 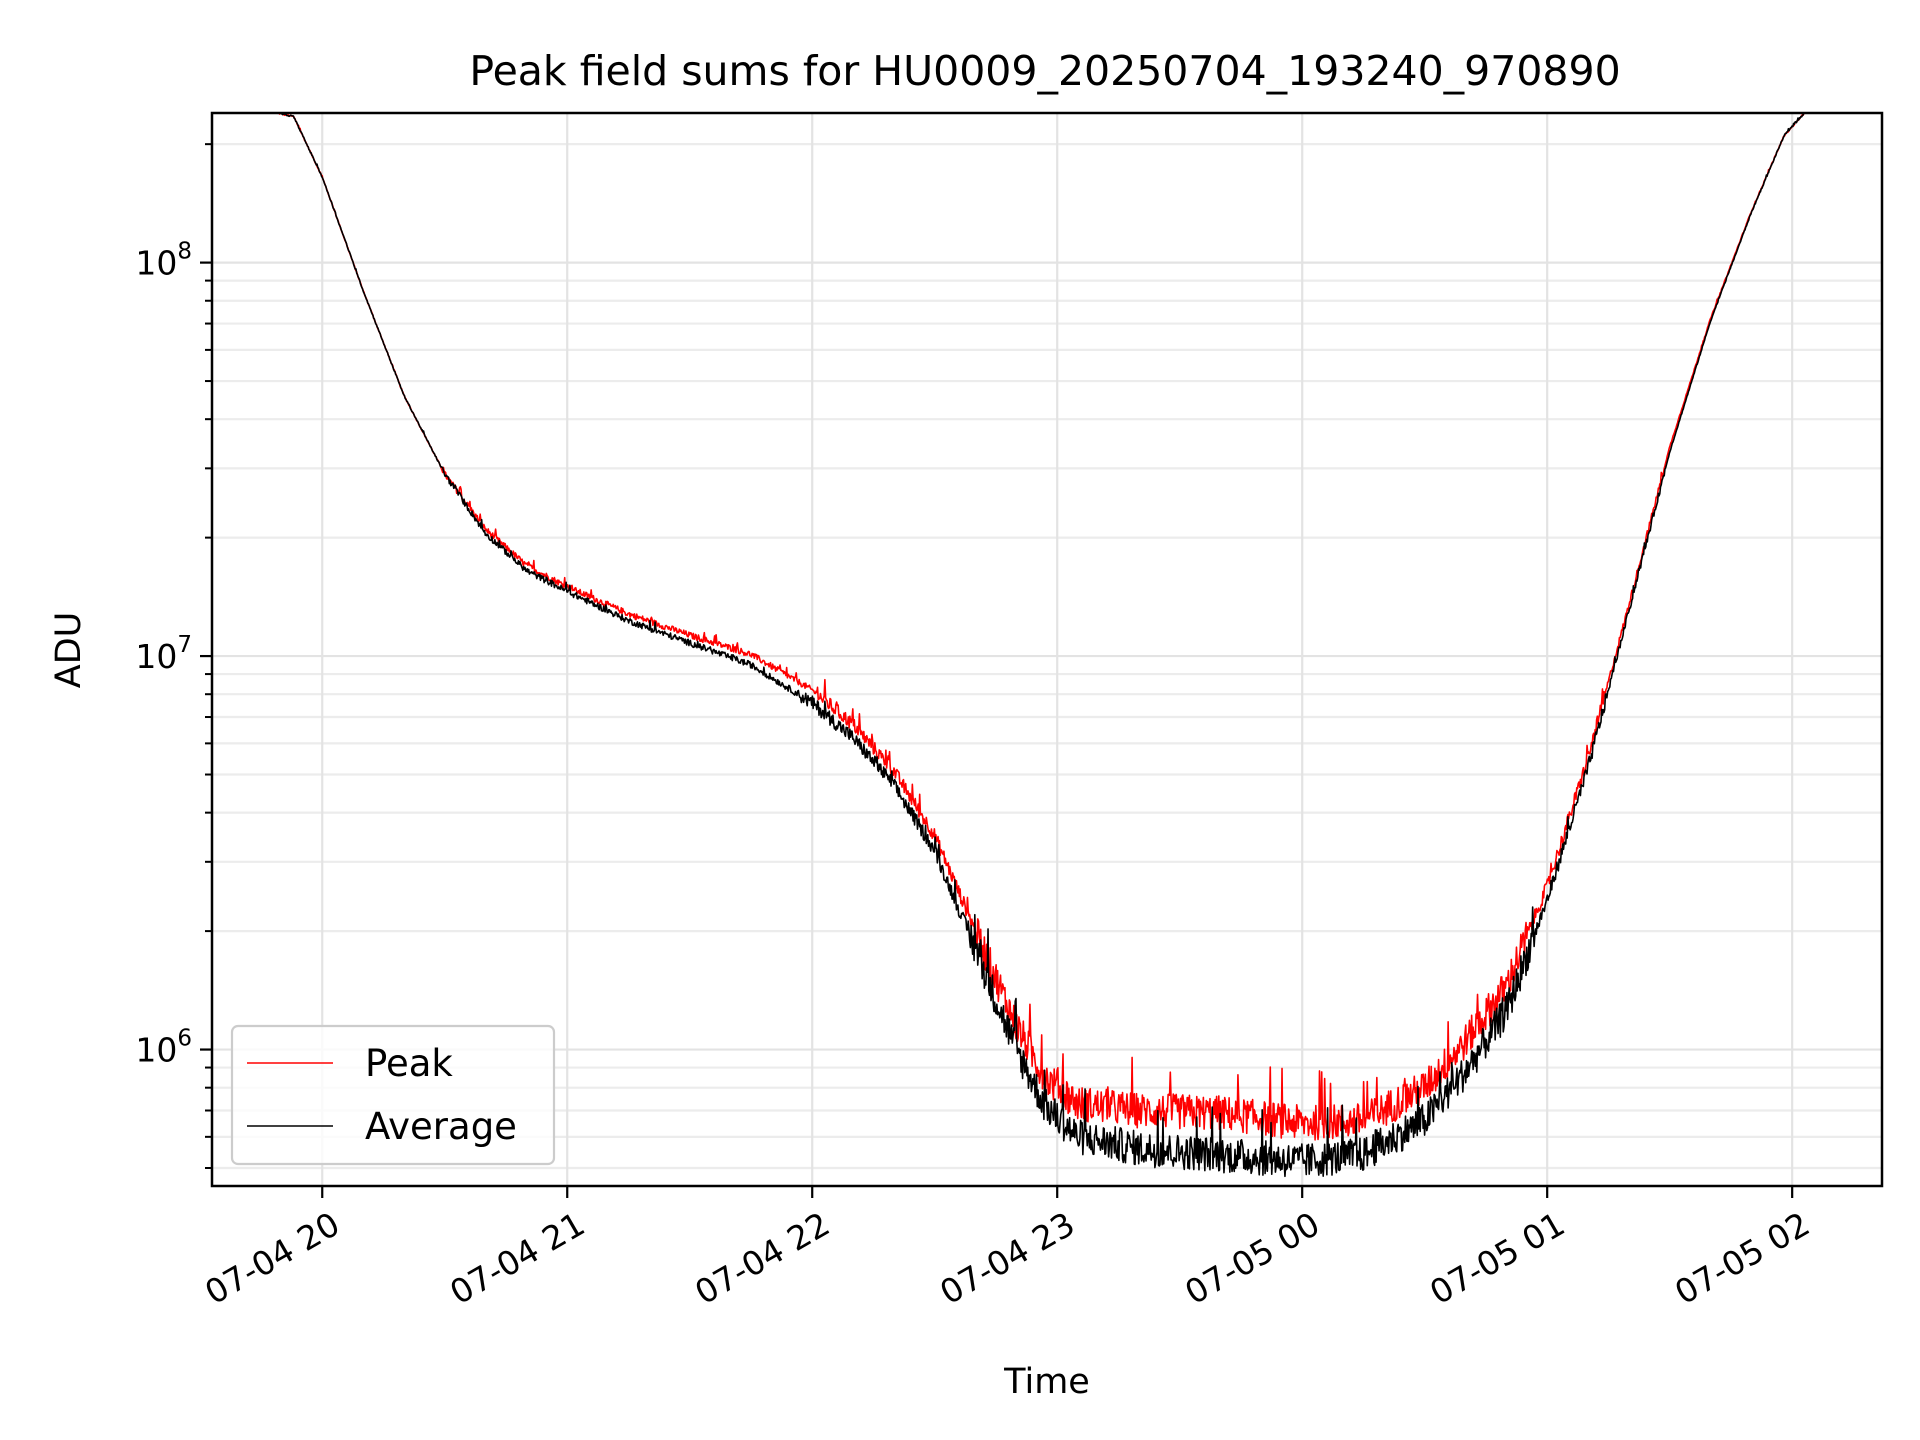 I want to click on legend-box, so click(x=393, y=1095).